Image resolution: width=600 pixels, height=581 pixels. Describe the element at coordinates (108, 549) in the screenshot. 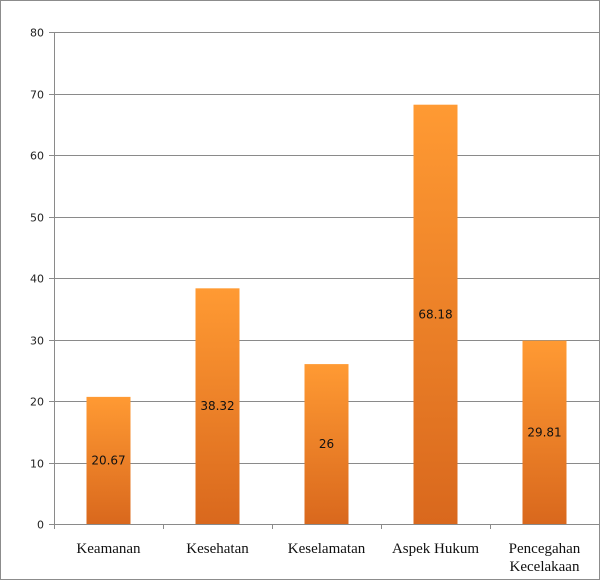

I see `x-tick-label: Keamanan` at that location.